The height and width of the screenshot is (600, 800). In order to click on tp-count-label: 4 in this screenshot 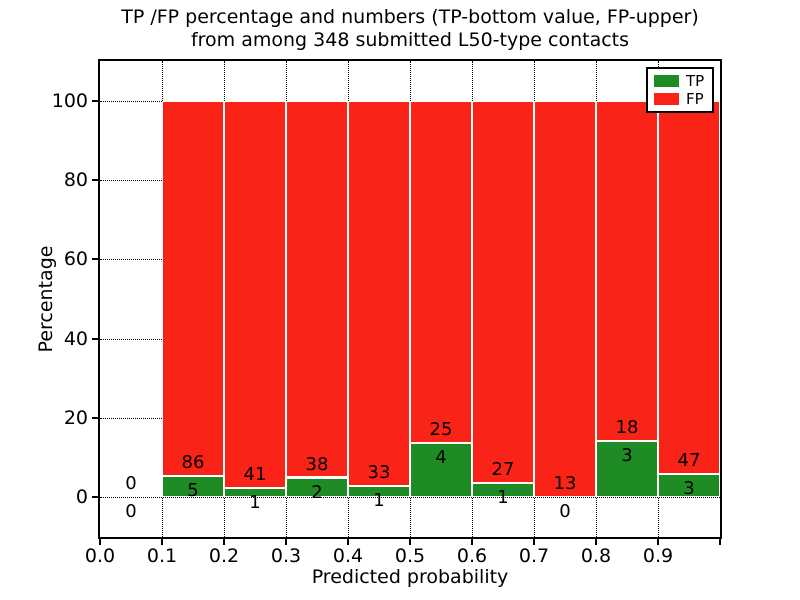, I will do `click(441, 457)`.